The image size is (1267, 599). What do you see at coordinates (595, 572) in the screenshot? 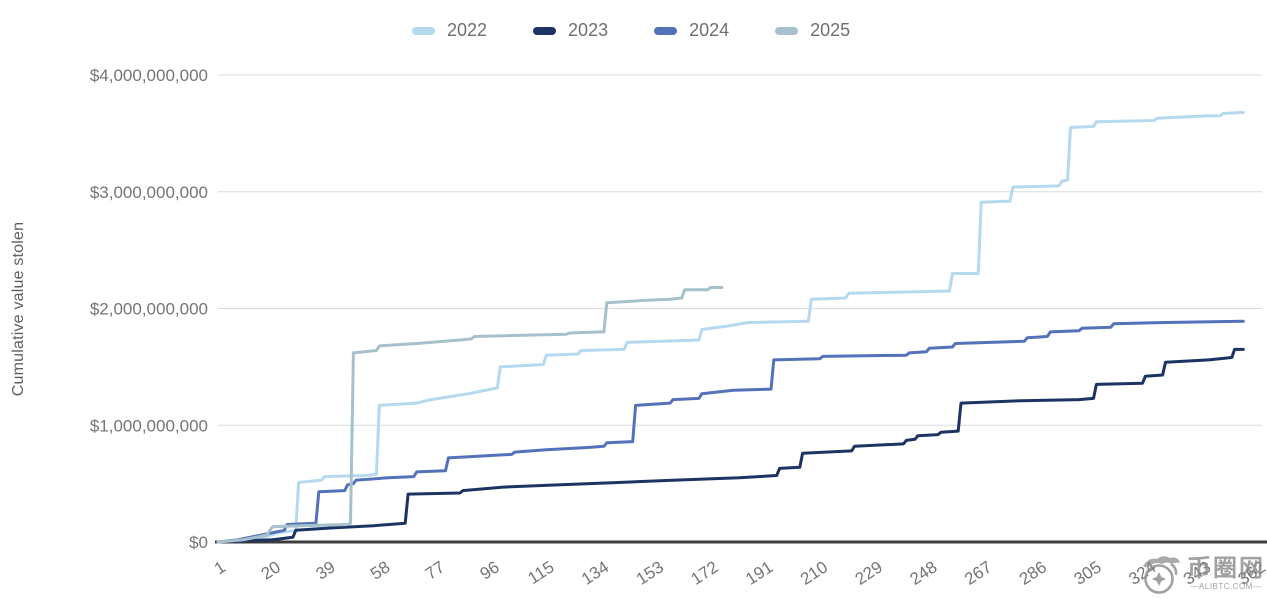
I see `x-tick-label: 134` at bounding box center [595, 572].